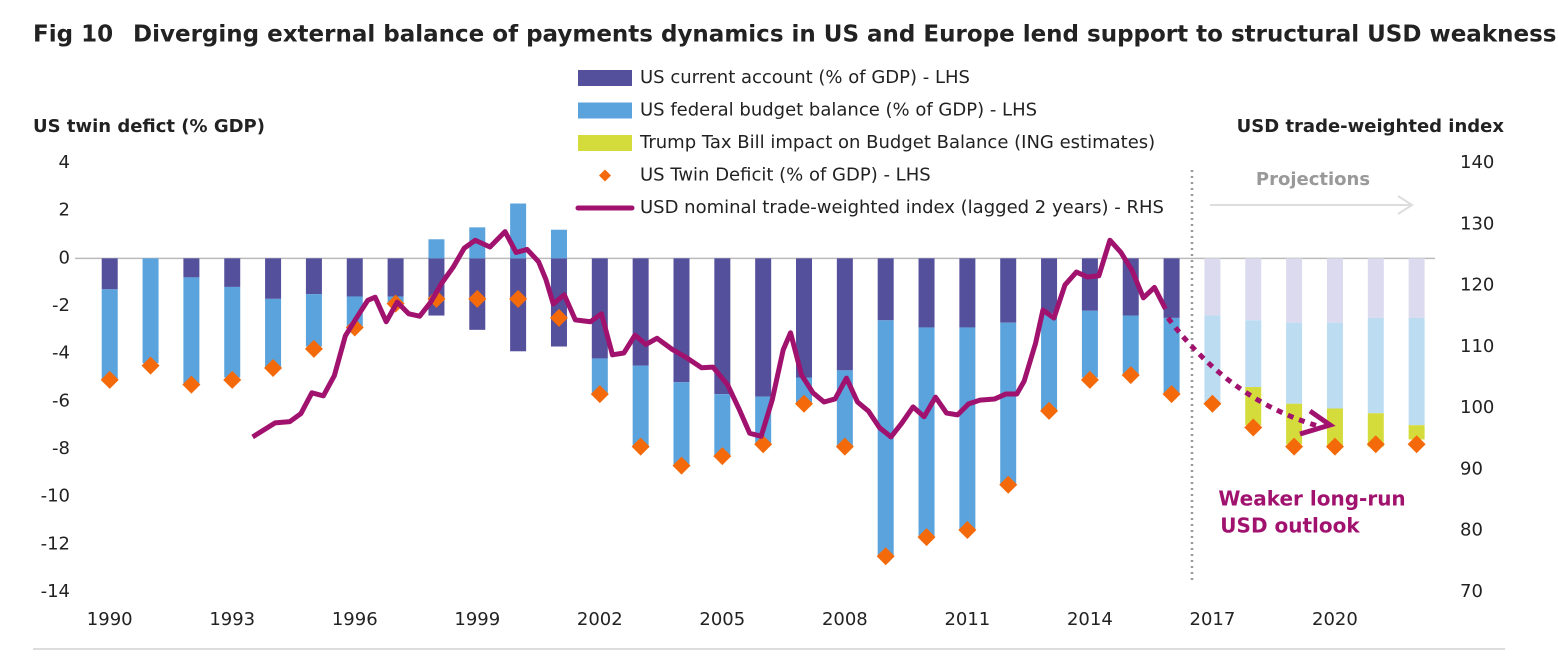 The width and height of the screenshot is (1558, 669). Describe the element at coordinates (722, 619) in the screenshot. I see `x-tick-label: 2005` at that location.